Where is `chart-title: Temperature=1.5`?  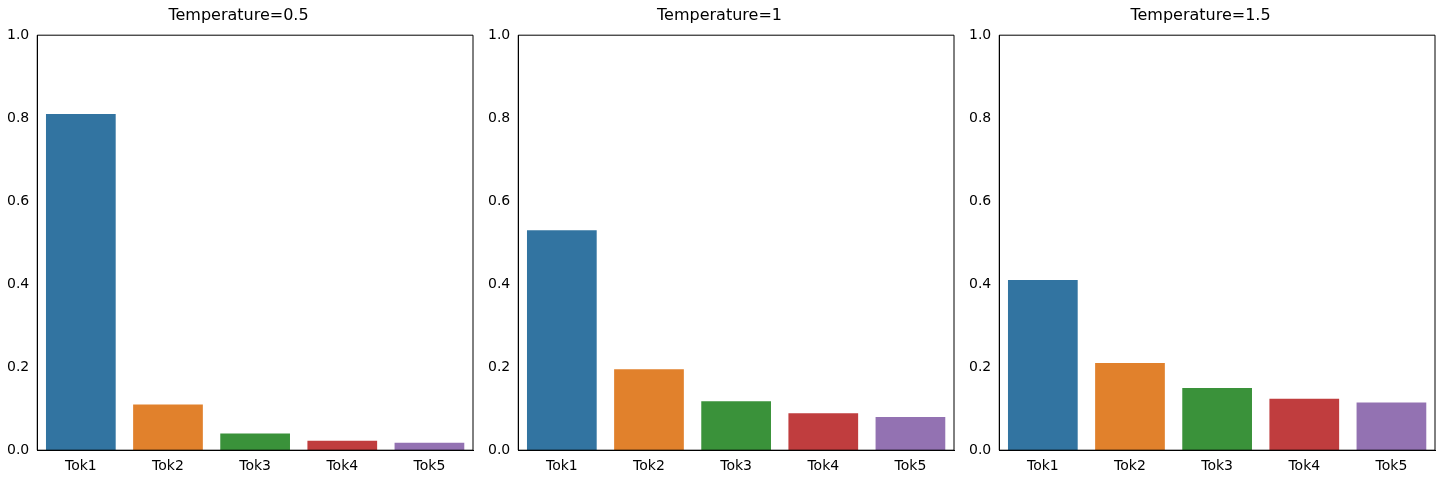 chart-title: Temperature=1.5 is located at coordinates (1200, 14).